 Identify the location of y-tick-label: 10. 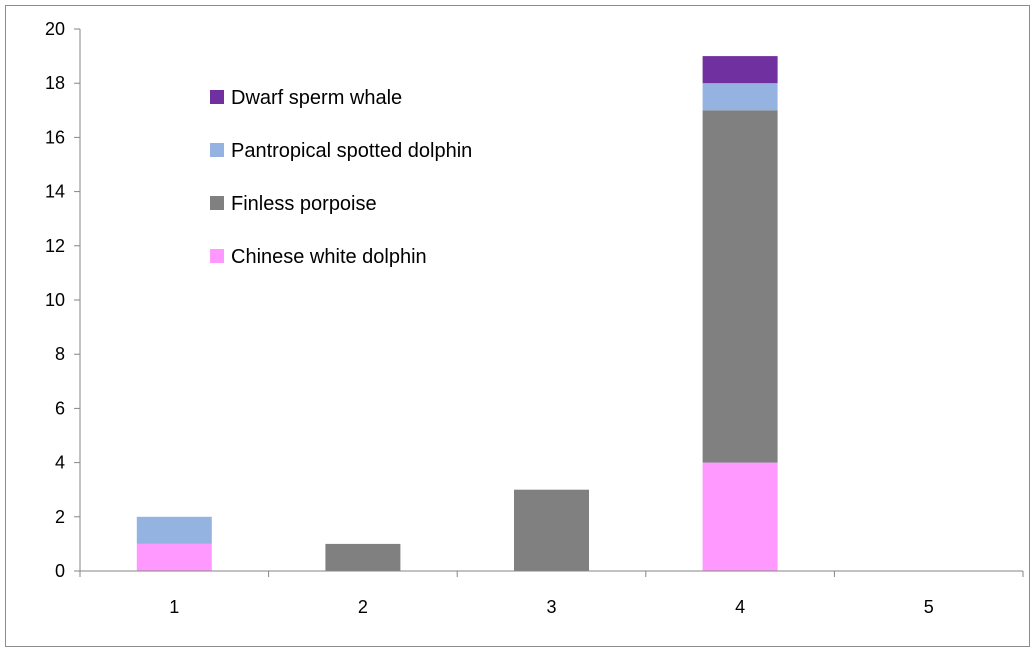
(55, 300).